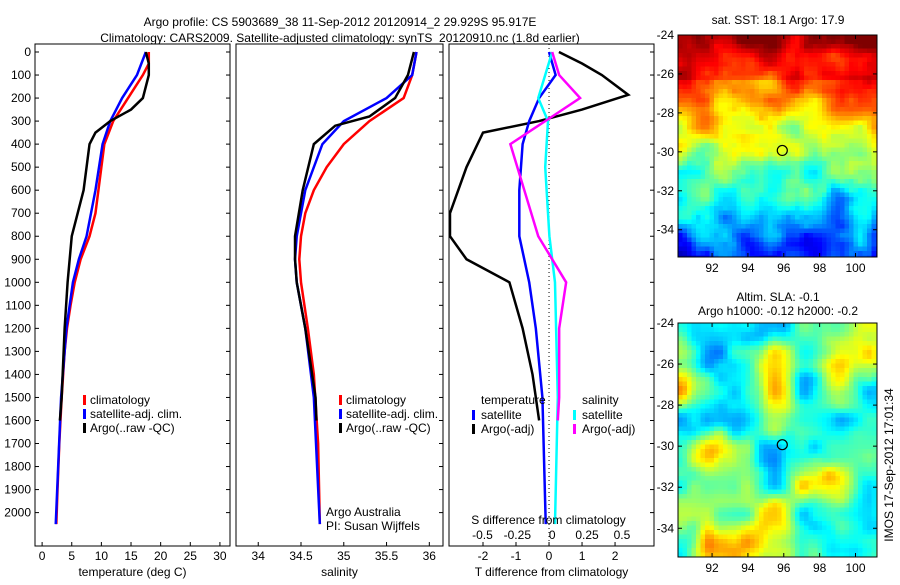 The height and width of the screenshot is (585, 900). I want to click on legend-swatch, so click(84, 414).